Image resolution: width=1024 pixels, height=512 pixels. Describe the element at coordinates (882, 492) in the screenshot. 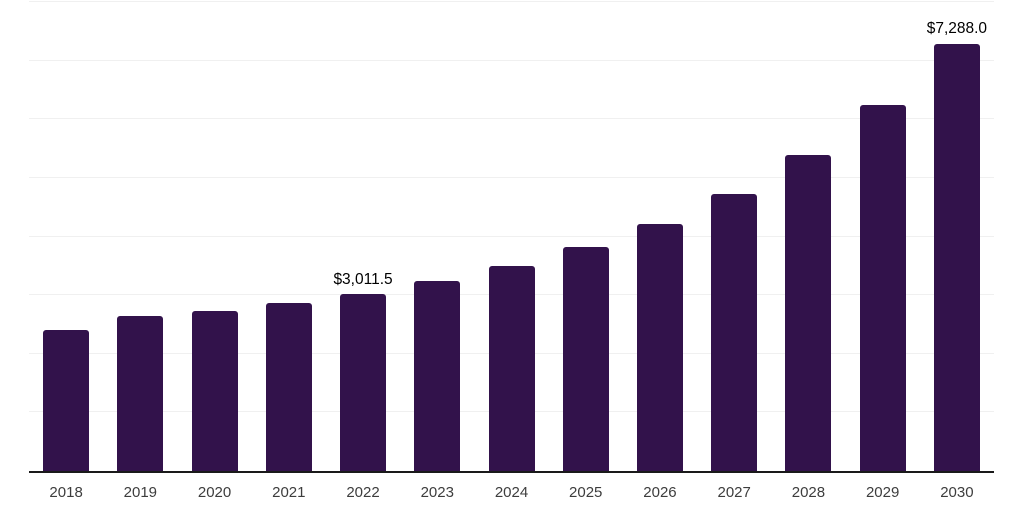

I see `x-tick-label-2029: 2029` at that location.